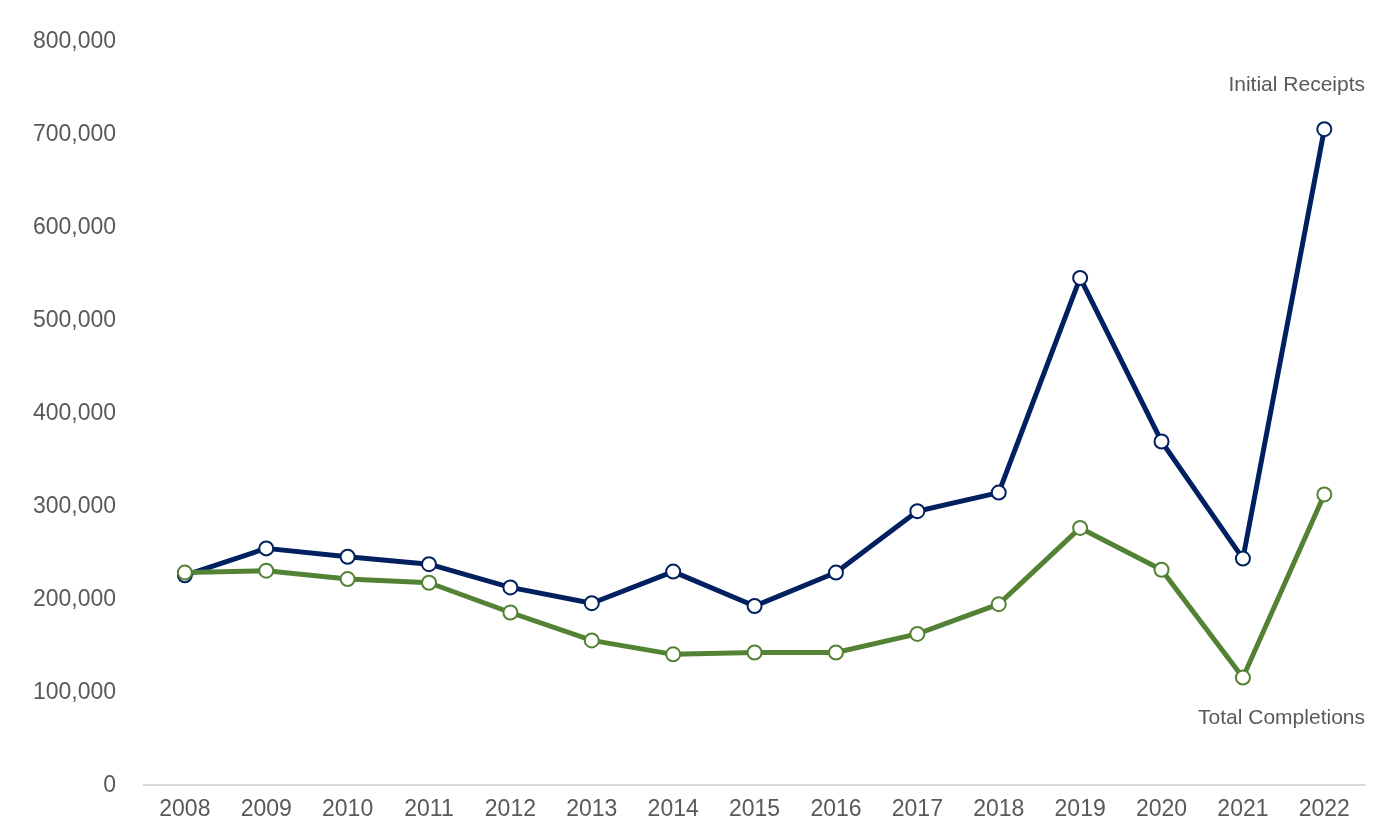 This screenshot has width=1385, height=838. I want to click on x-tick-label: 2016, so click(836, 807).